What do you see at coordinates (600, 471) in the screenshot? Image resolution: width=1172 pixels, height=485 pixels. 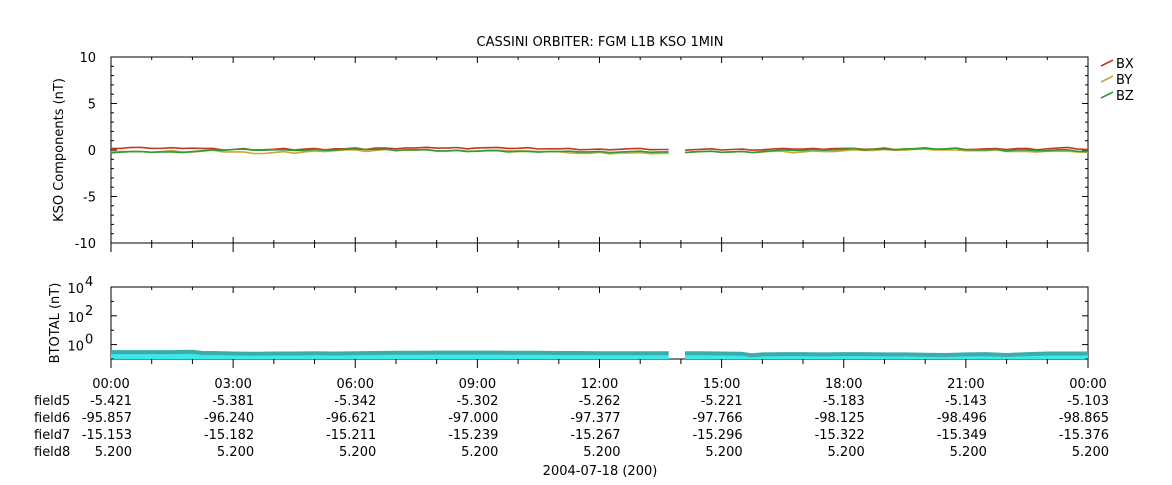 I see `x-axis-date-label: 2004-07-18 (200)` at bounding box center [600, 471].